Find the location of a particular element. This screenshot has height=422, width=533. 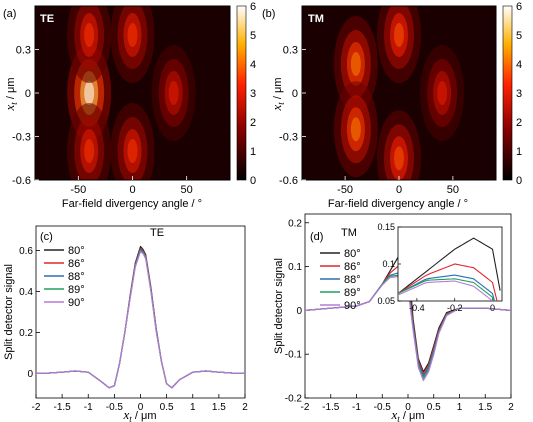

plot-d-xlabel: xt / μm is located at coordinates (408, 414).